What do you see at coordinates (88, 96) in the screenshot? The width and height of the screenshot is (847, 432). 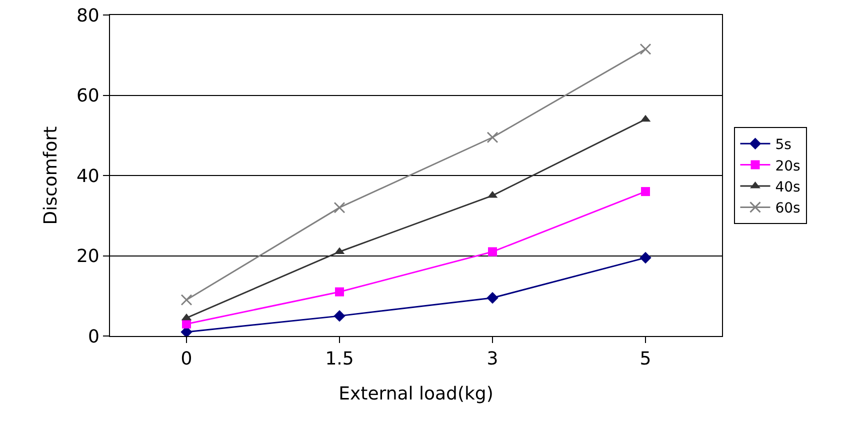 I see `y-tick-label: 60` at bounding box center [88, 96].